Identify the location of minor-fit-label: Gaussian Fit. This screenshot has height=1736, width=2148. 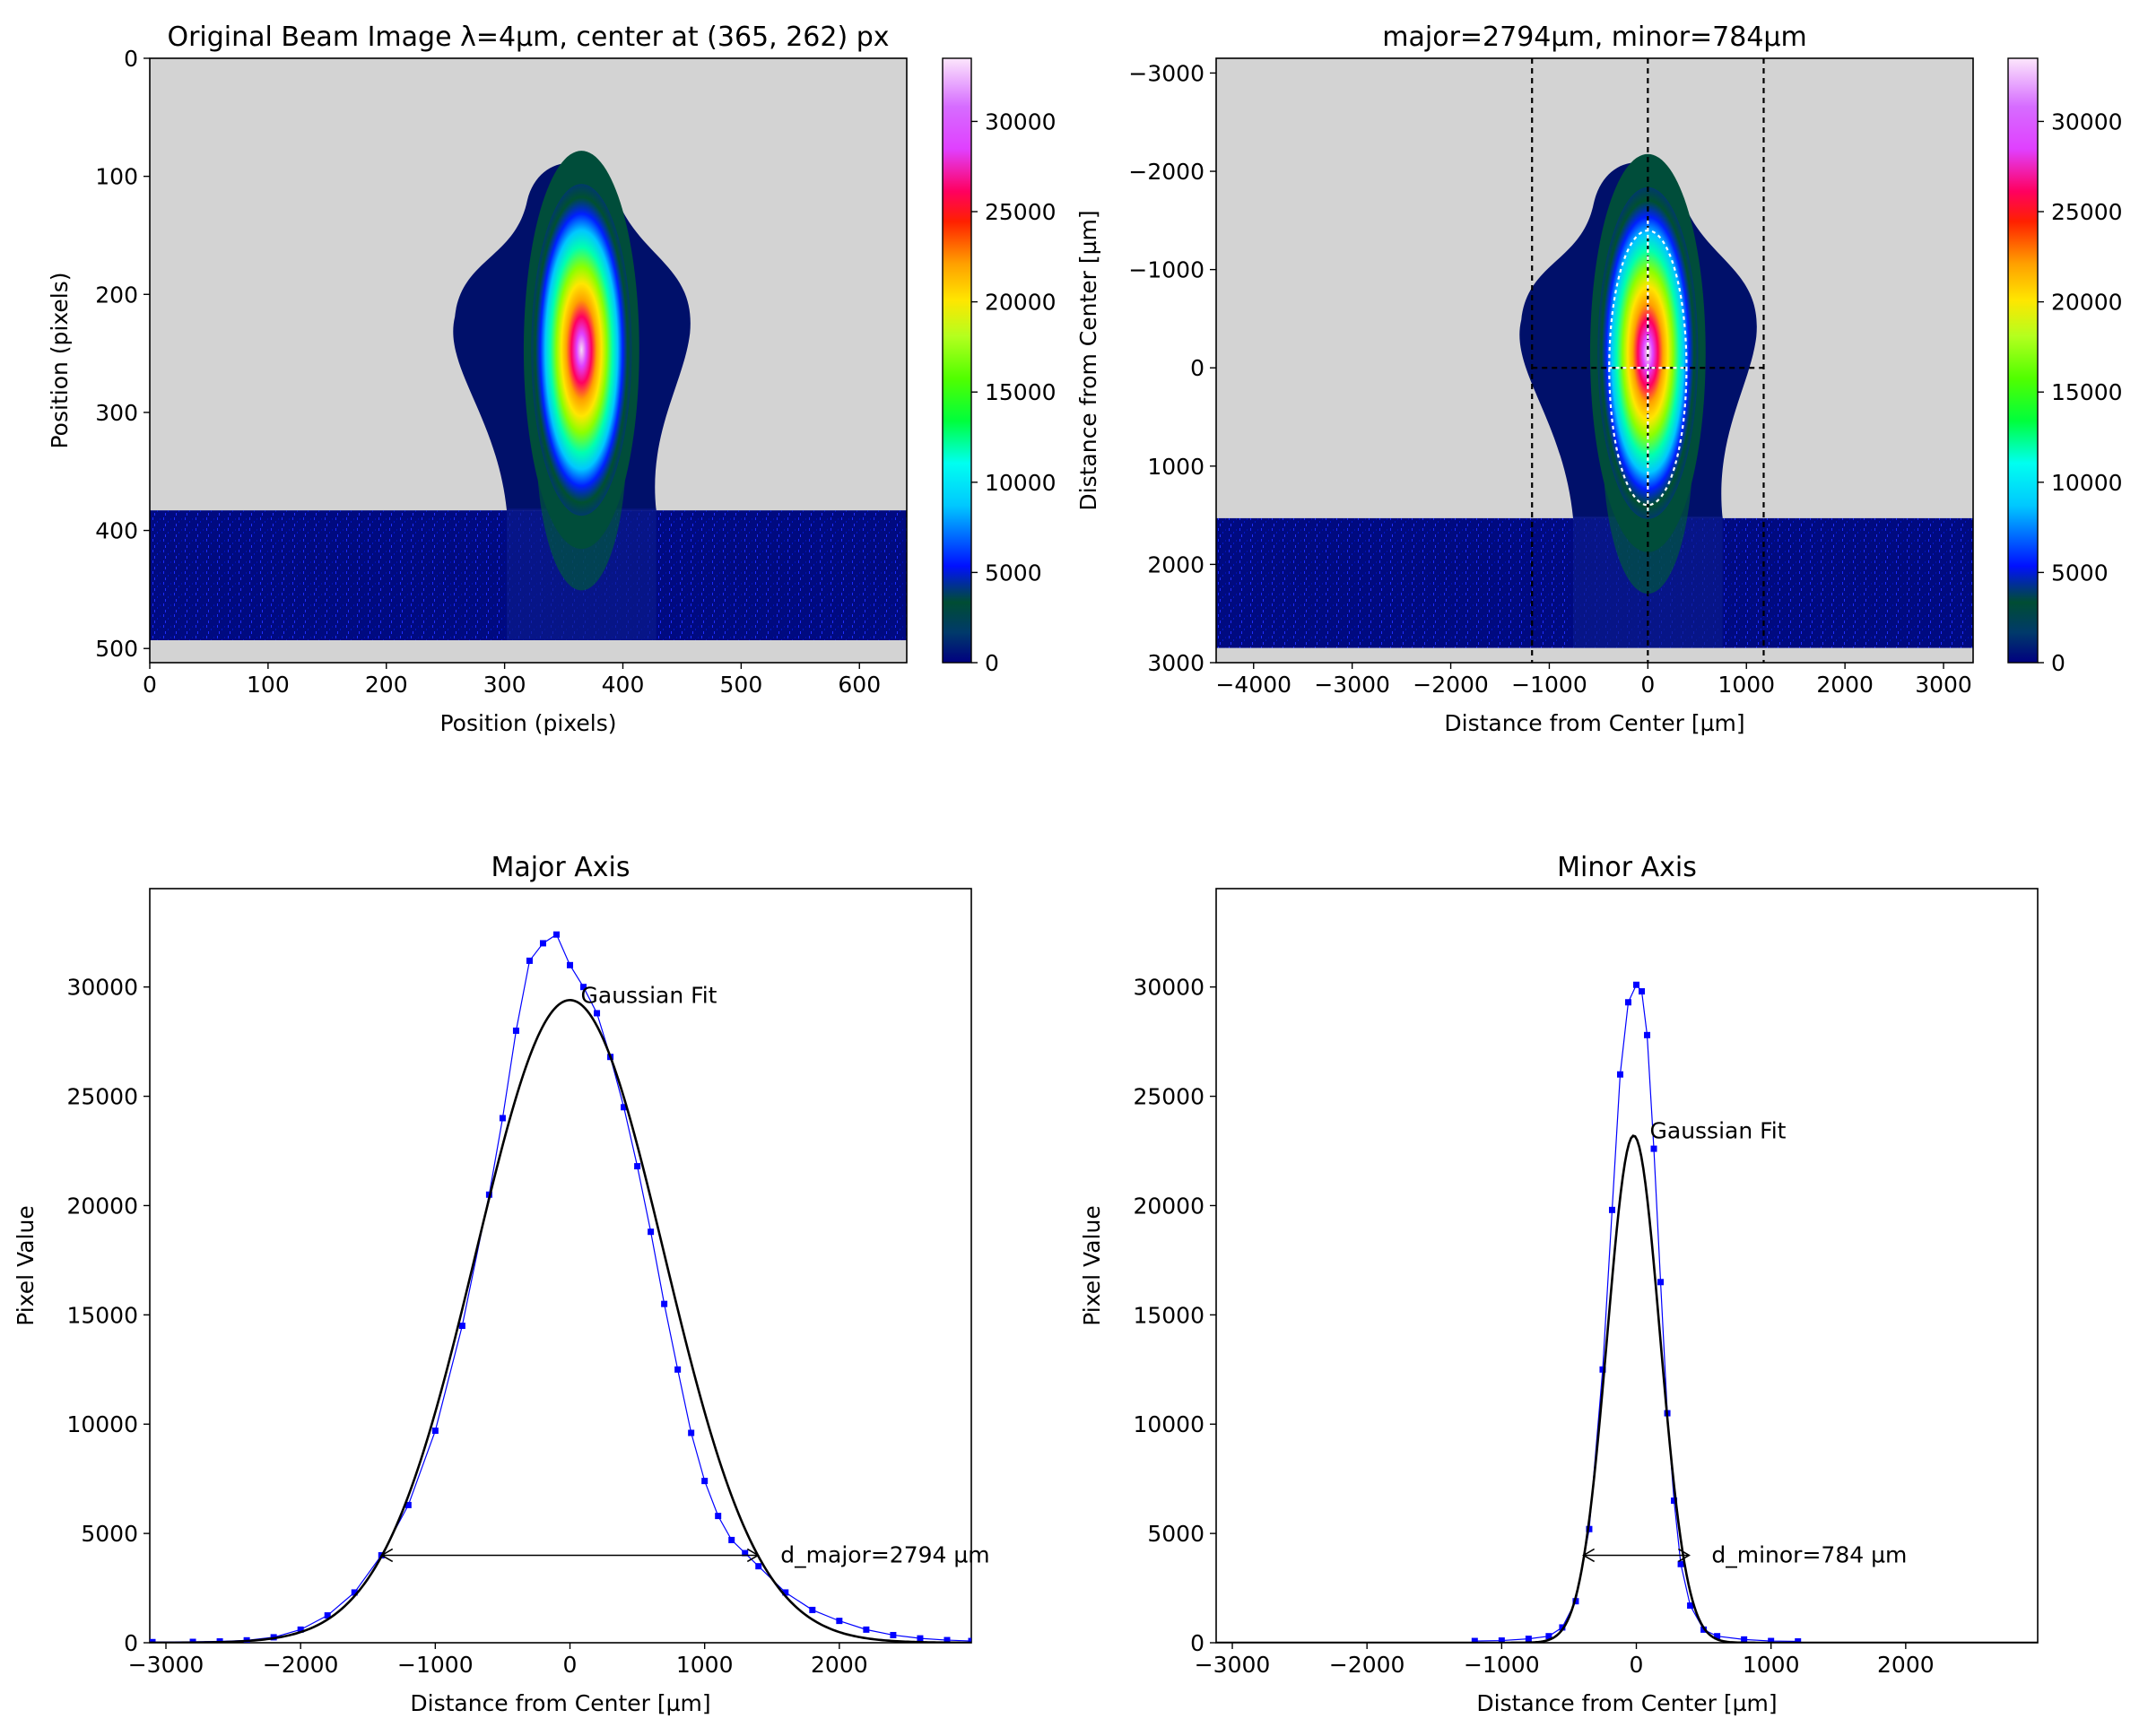
(1719, 1130).